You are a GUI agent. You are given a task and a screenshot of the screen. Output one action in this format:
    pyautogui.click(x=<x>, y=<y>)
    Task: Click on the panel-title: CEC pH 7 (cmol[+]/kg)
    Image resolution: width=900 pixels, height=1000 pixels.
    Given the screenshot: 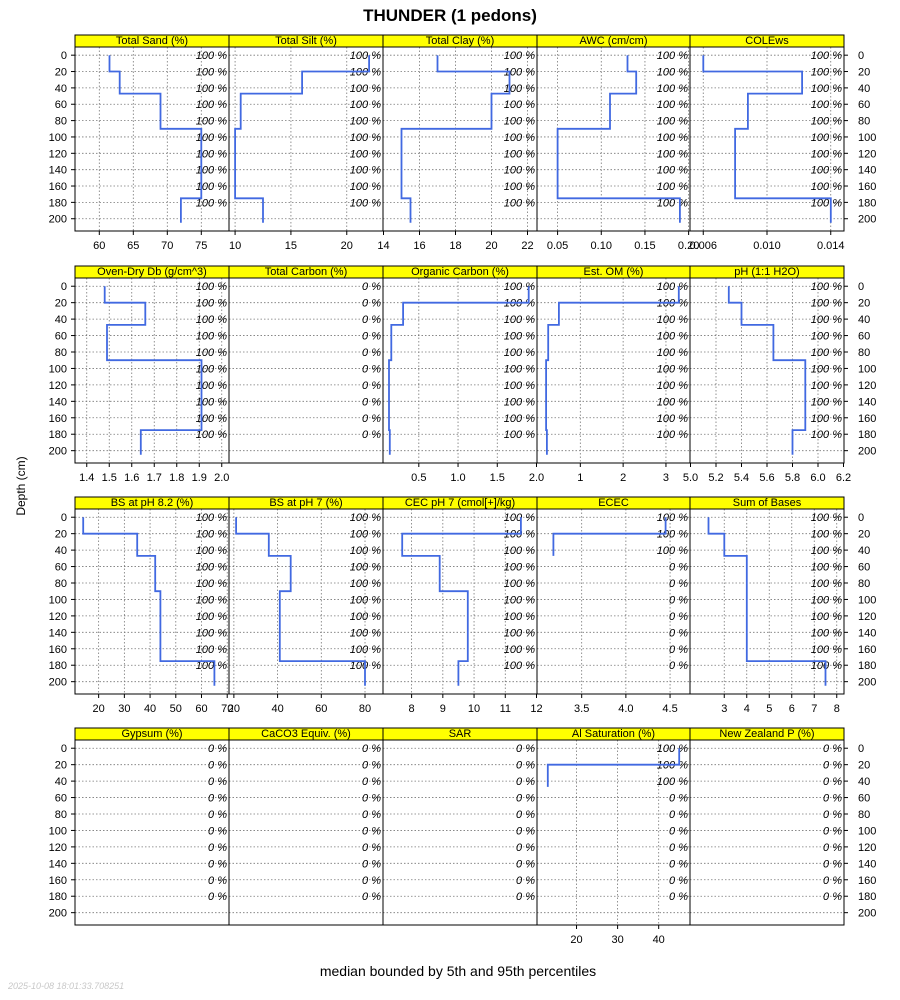 What is the action you would take?
    pyautogui.click(x=460, y=503)
    